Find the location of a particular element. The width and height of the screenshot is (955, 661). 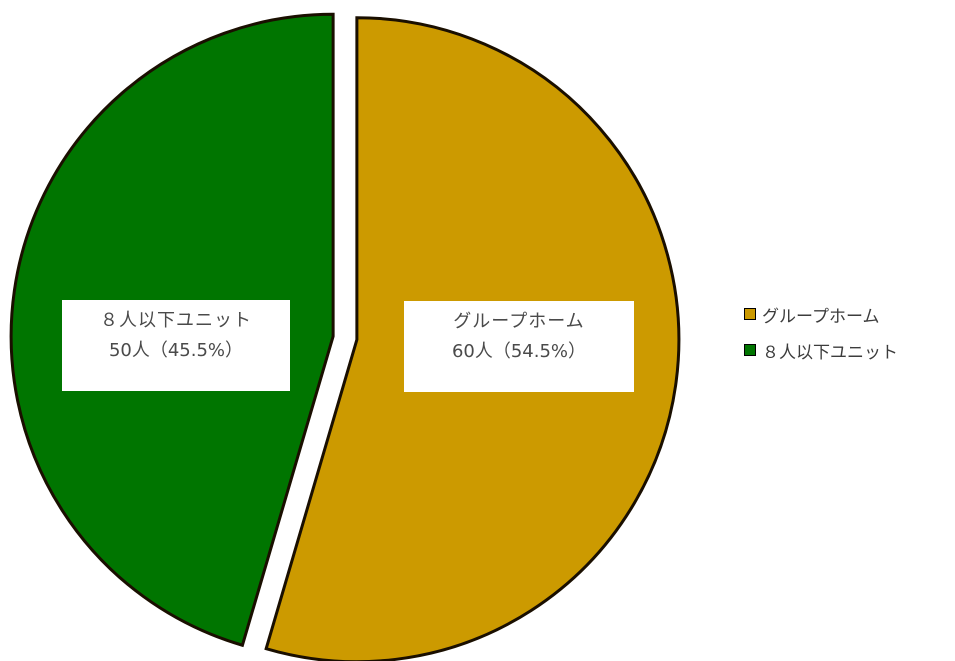

legend-item-grouphome: グループホーム is located at coordinates (849, 314).